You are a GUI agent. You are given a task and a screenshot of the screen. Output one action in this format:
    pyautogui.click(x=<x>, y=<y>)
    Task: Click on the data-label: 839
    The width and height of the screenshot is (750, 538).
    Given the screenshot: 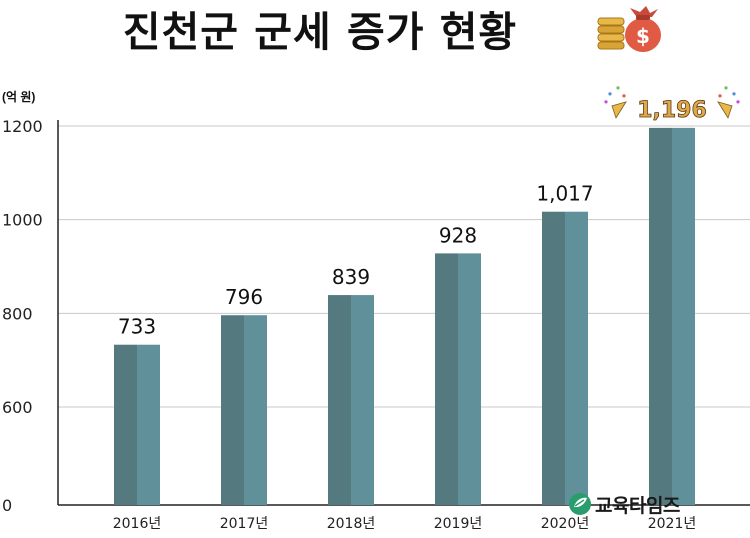 What is the action you would take?
    pyautogui.click(x=351, y=277)
    